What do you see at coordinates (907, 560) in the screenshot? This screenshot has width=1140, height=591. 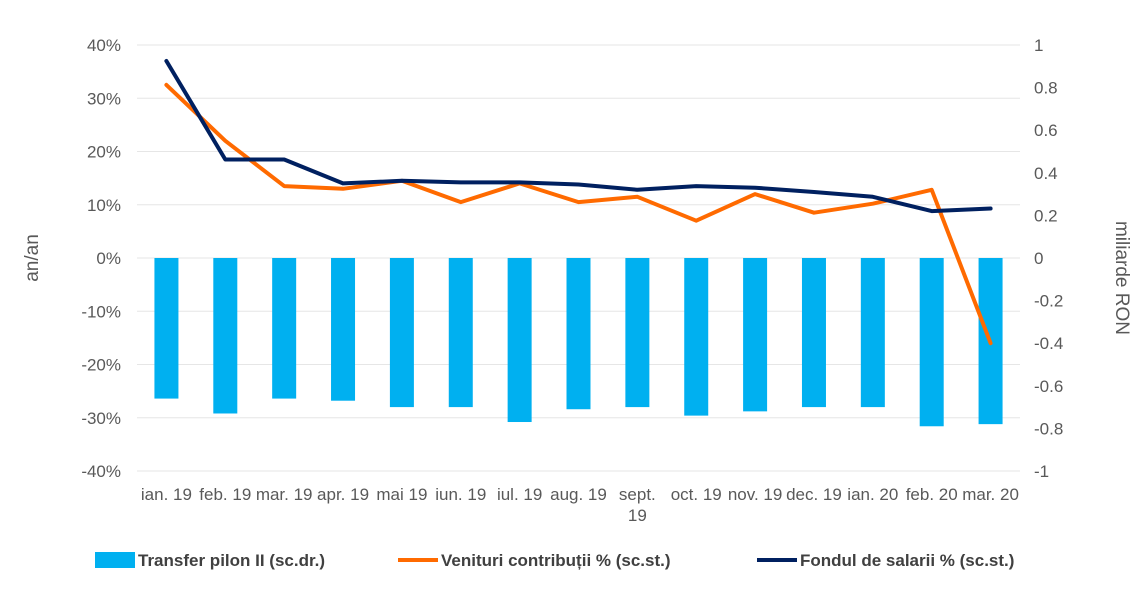 I see `legend-label: Fondul de salarii % (sc.st.)` at bounding box center [907, 560].